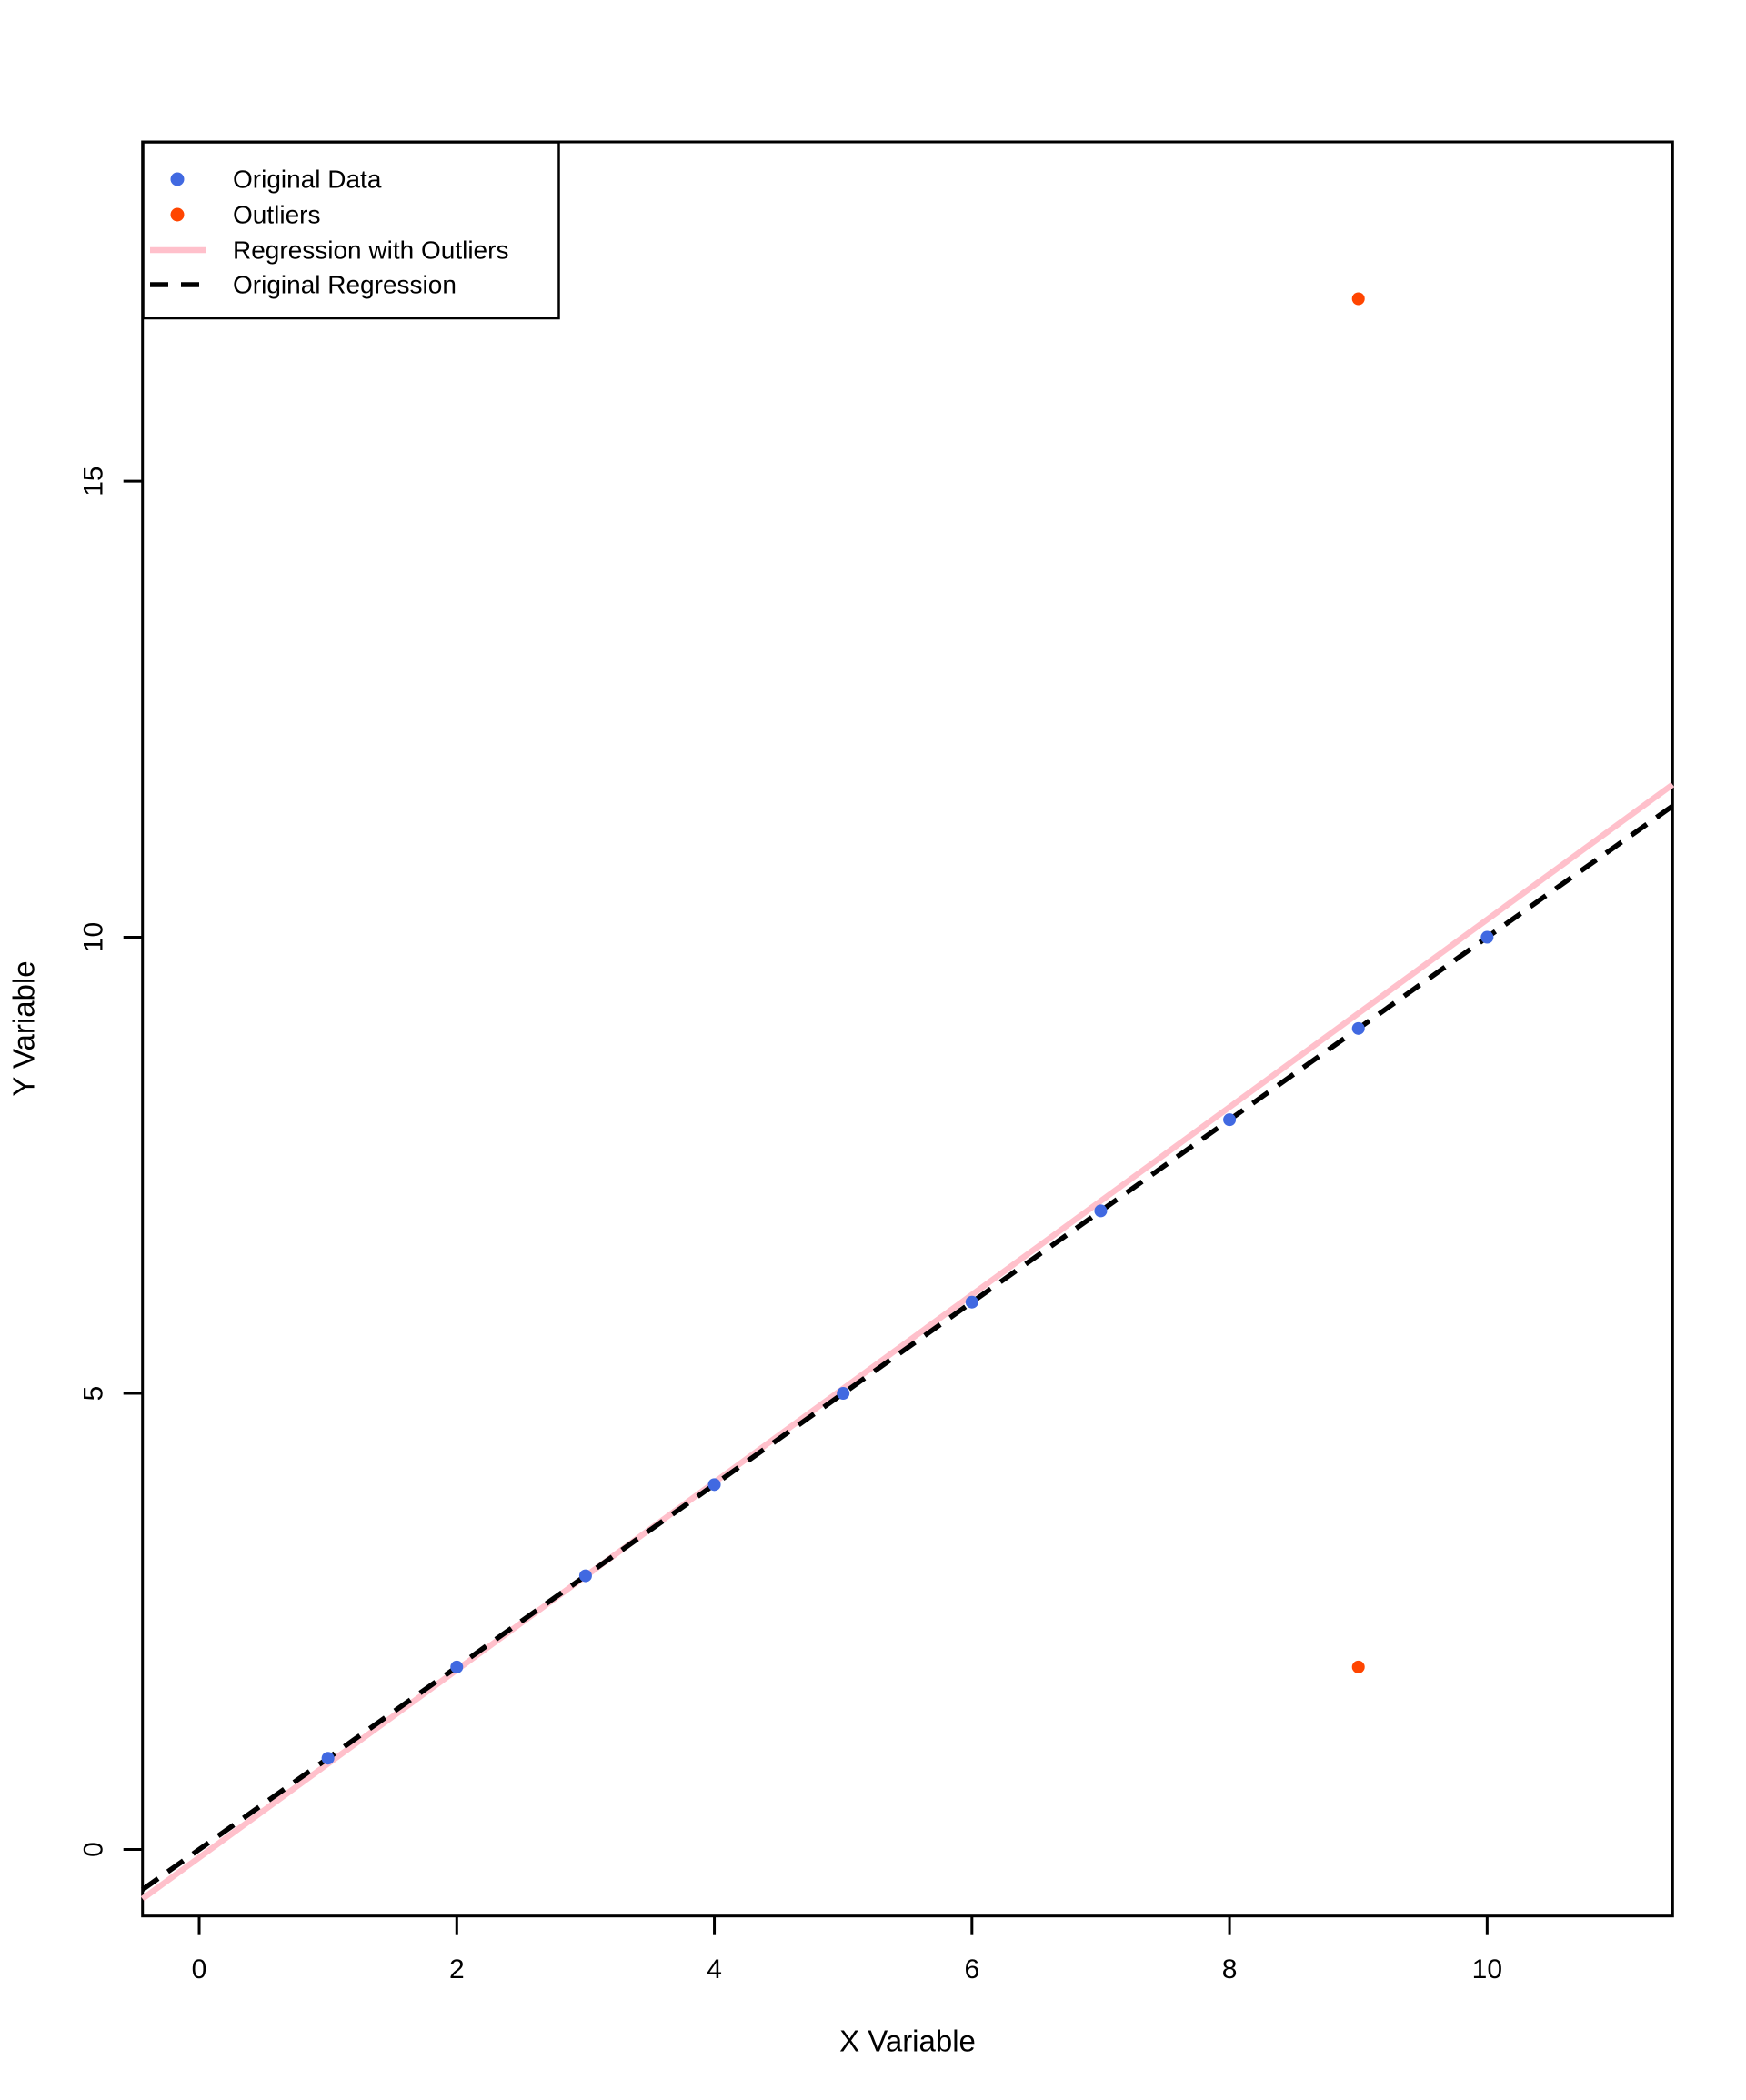 Image resolution: width=1746 pixels, height=2100 pixels. What do you see at coordinates (308, 180) in the screenshot?
I see `legend-label-original-data: Original Data` at bounding box center [308, 180].